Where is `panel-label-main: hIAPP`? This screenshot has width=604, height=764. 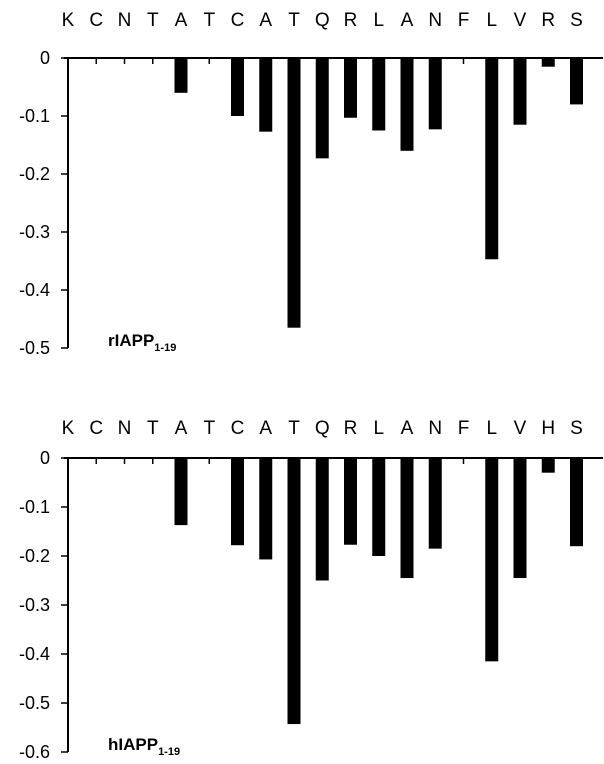
panel-label-main: hIAPP is located at coordinates (133, 744).